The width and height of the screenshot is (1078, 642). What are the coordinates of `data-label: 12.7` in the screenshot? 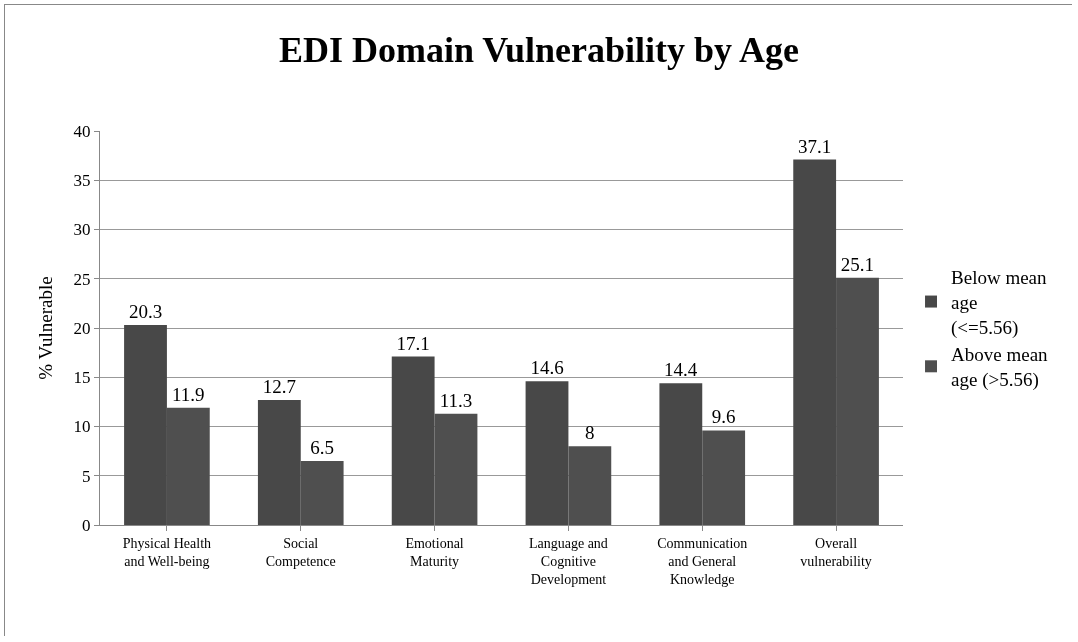 It's located at (279, 386).